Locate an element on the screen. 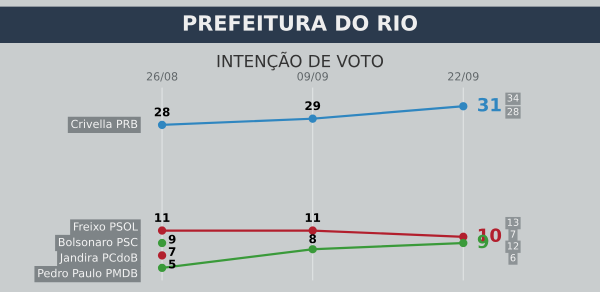 The image size is (600, 292). data-label: 8 is located at coordinates (312, 239).